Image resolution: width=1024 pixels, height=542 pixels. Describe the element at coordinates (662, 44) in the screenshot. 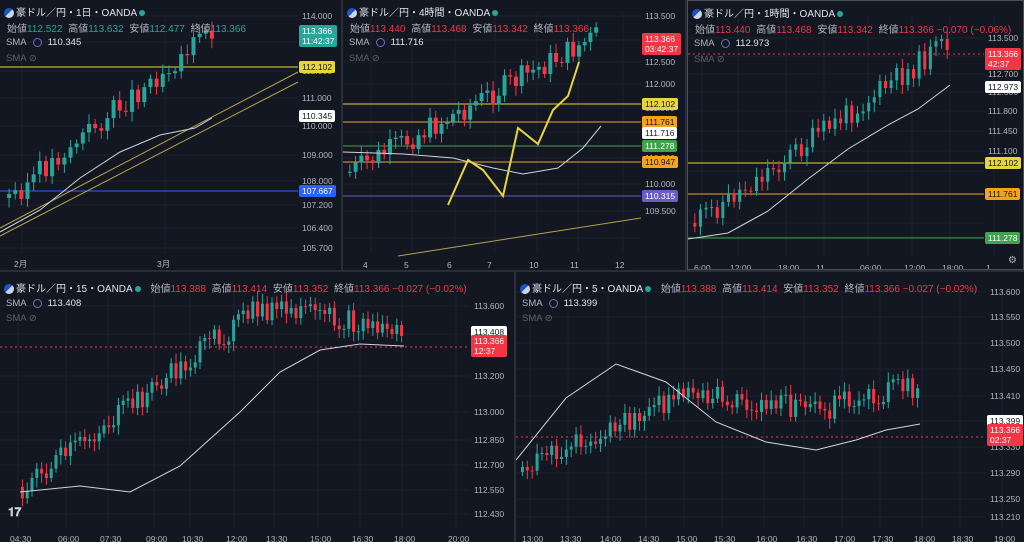

I see `price-tag: 113.366 03:42:37` at that location.